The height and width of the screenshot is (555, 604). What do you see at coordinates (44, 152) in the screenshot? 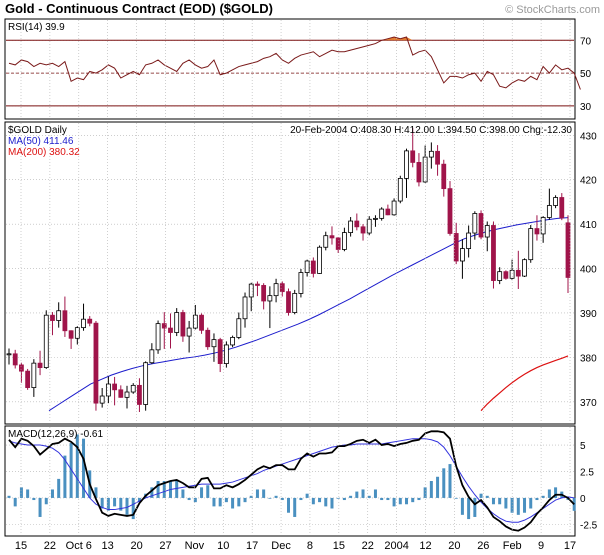
I see `legend-ma200: MA(200) 380.32` at bounding box center [44, 152].